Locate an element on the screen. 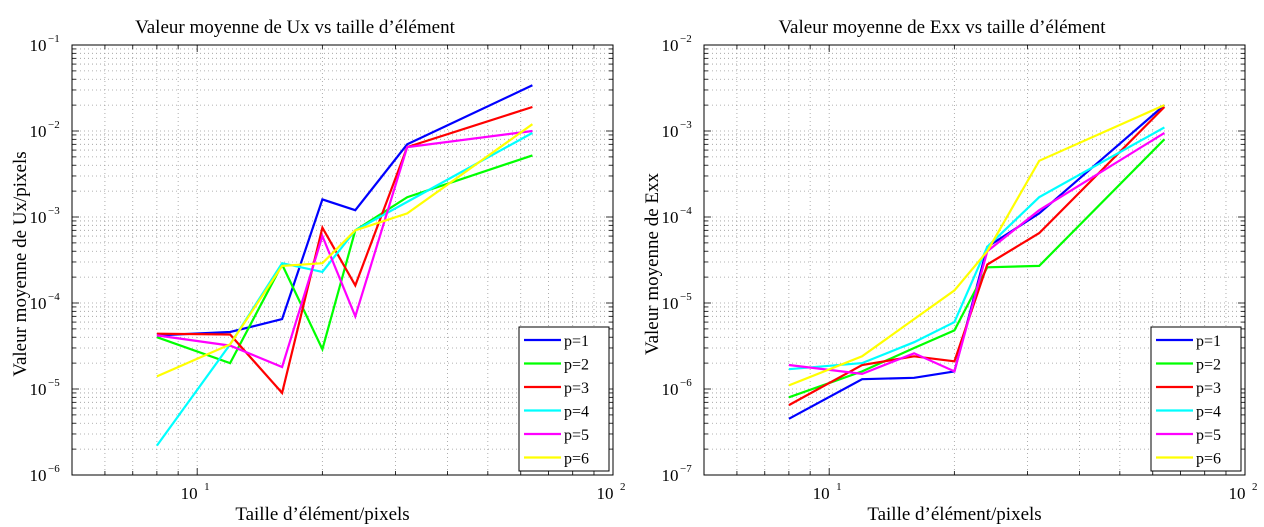  series-line-p1 is located at coordinates (344, 210).